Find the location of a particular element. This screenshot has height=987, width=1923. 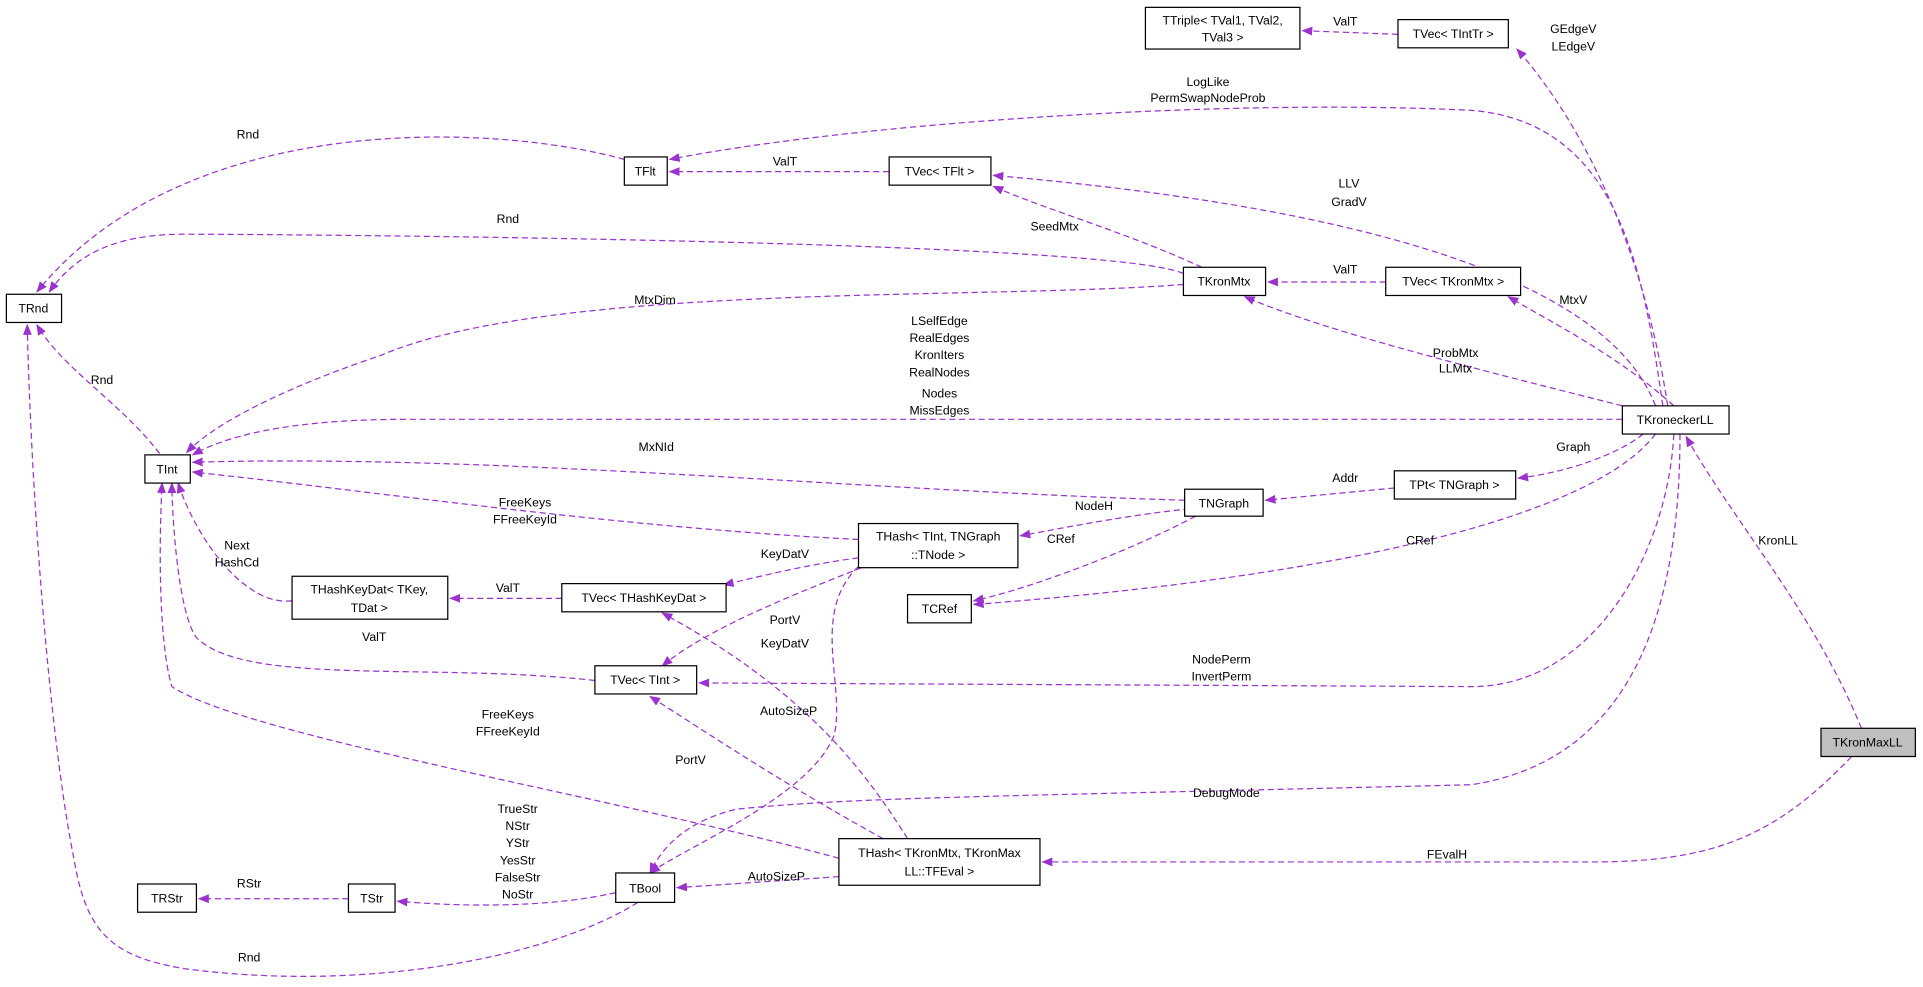

edge-label: DebugMode is located at coordinates (1226, 793).